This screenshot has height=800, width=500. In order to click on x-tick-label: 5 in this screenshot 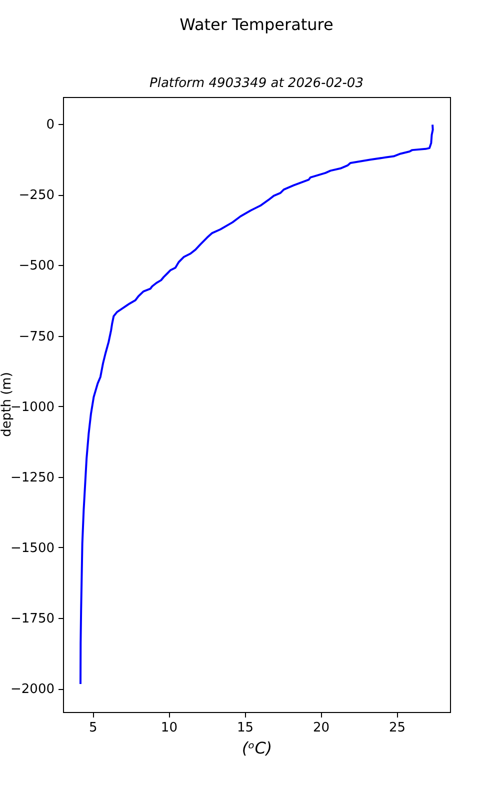, I will do `click(93, 728)`.